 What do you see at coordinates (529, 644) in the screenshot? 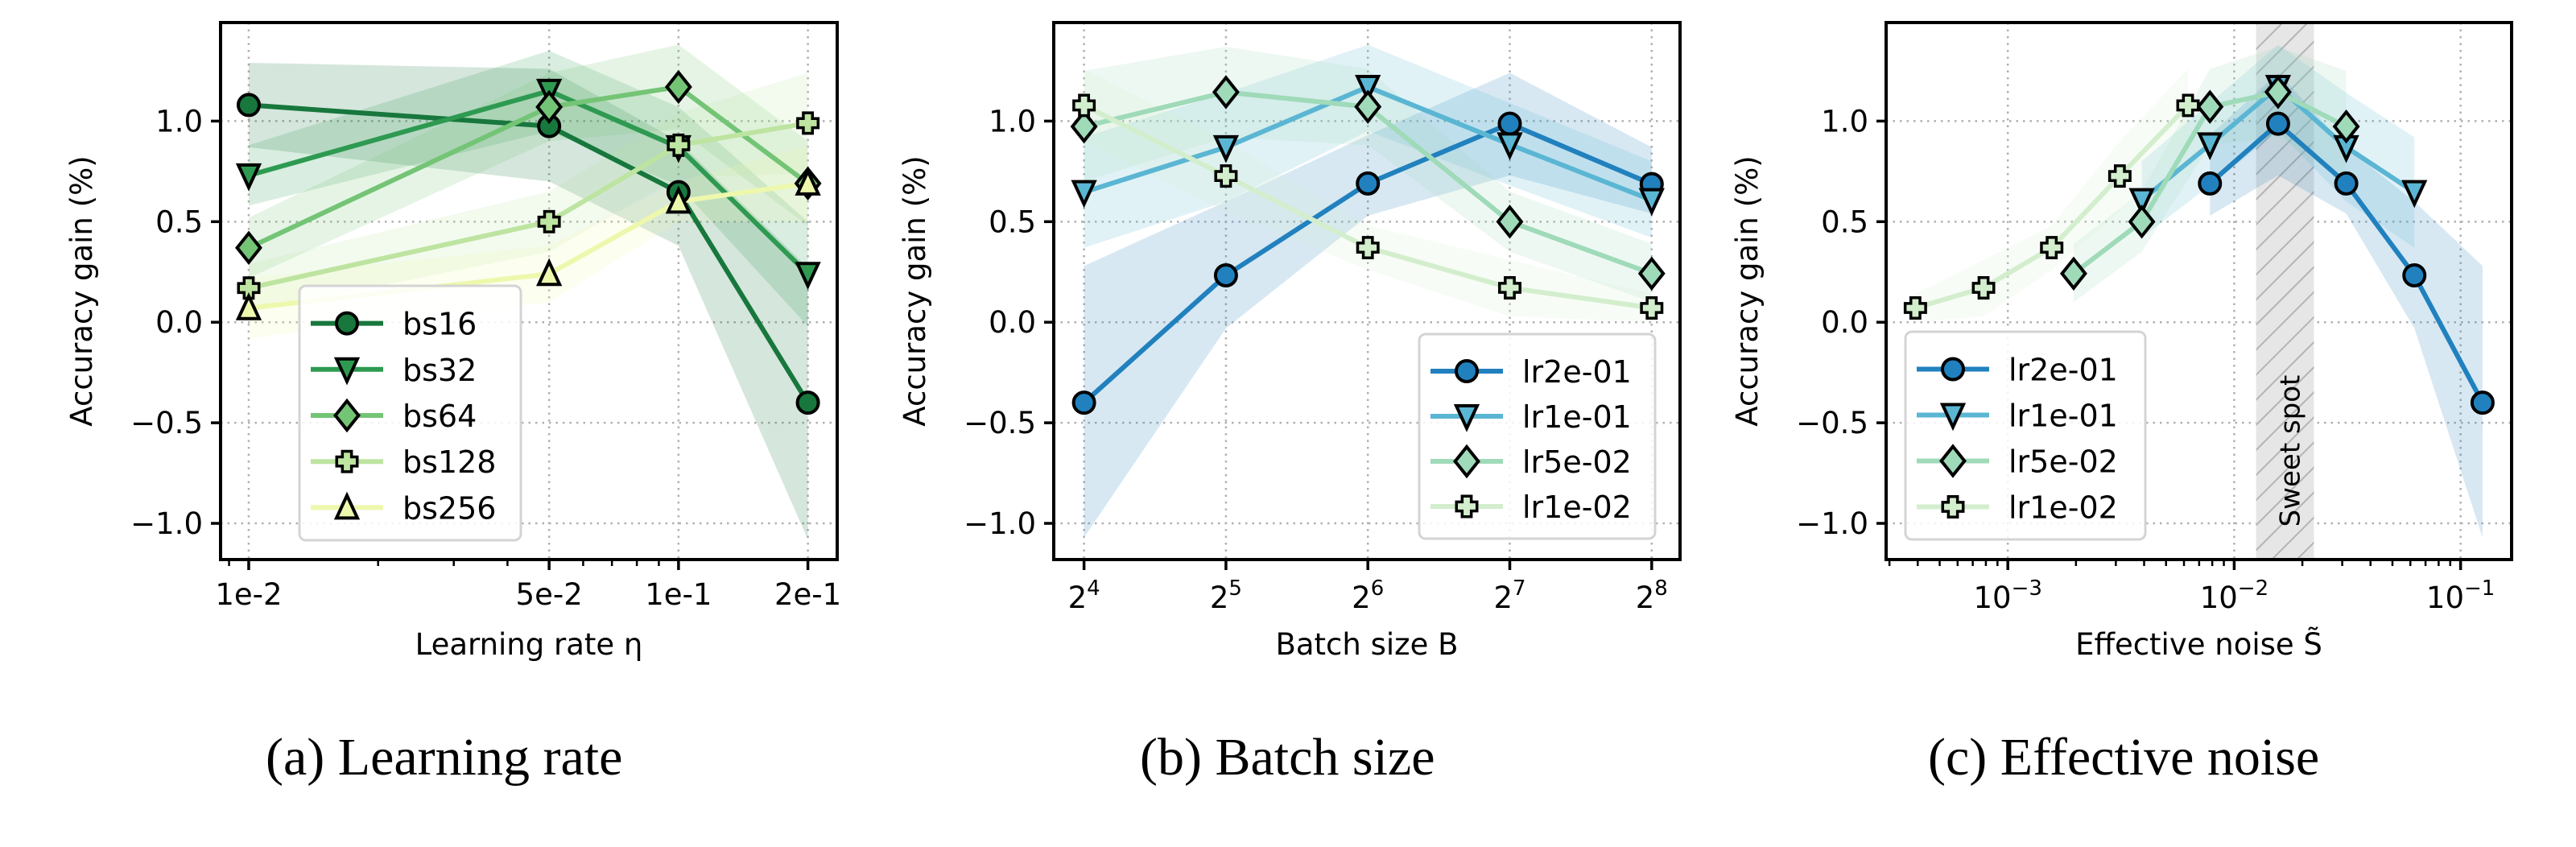
I see `x-axis-label: Learning rate η` at bounding box center [529, 644].